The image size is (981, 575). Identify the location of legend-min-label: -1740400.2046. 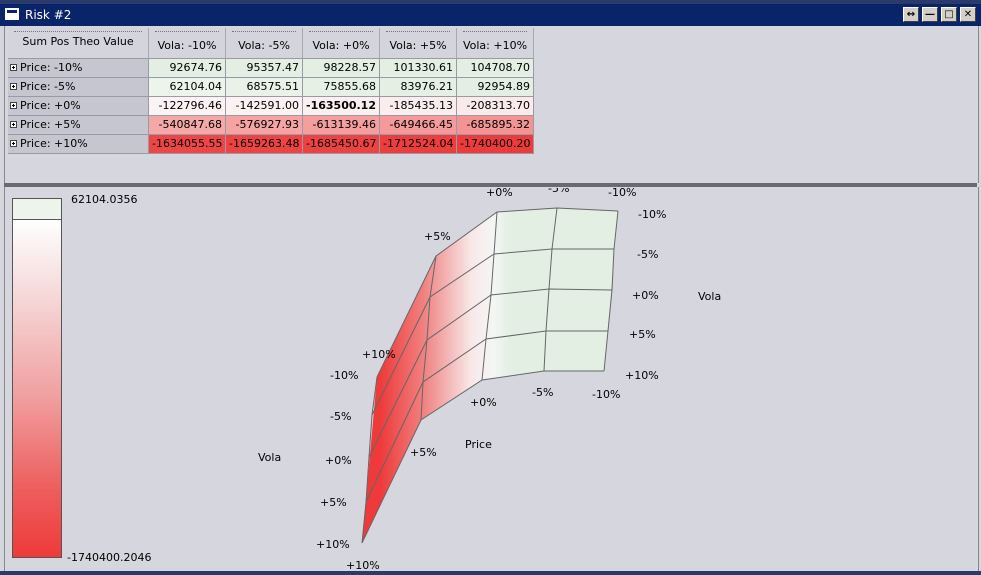
(109, 557).